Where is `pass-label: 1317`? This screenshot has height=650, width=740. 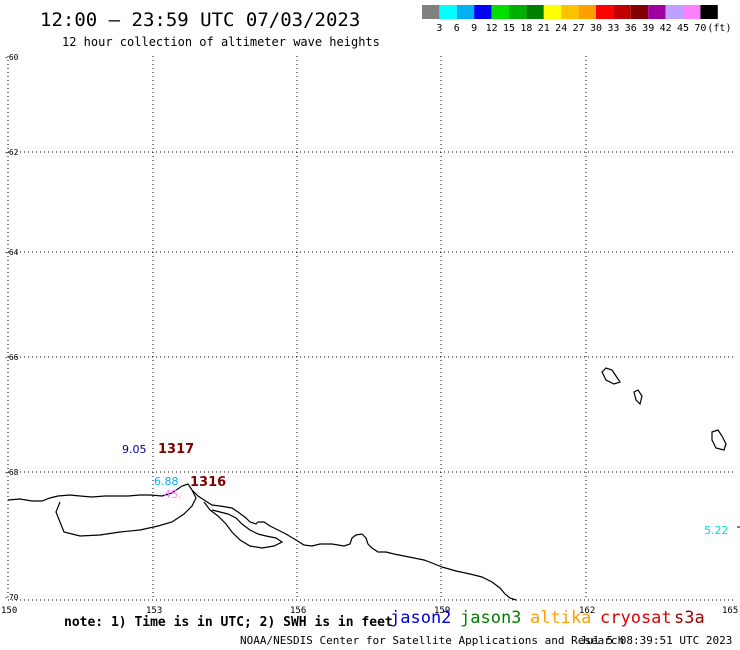 pass-label: 1317 is located at coordinates (176, 449).